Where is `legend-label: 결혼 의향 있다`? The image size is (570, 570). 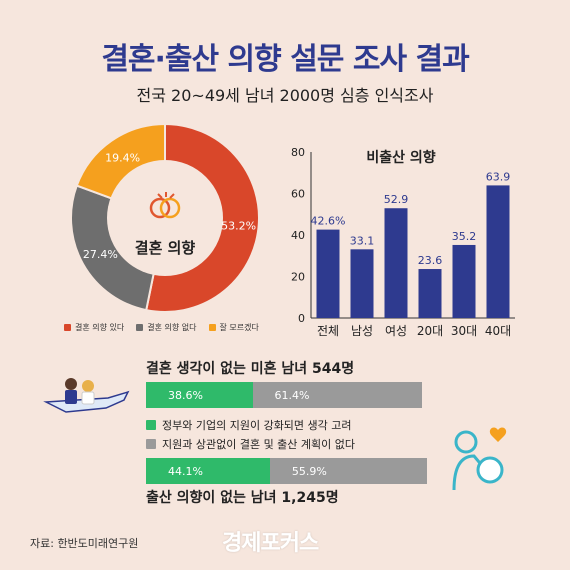 legend-label: 결혼 의향 있다 is located at coordinates (100, 327).